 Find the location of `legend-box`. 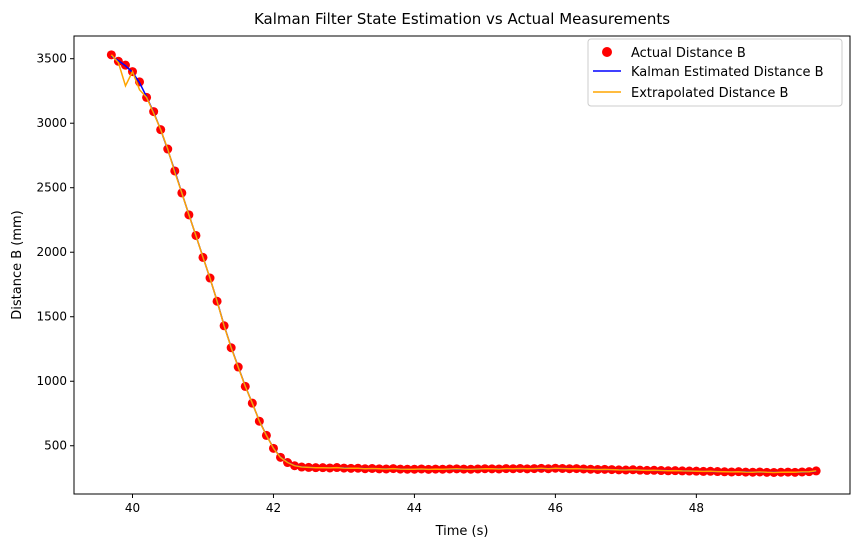

legend-box is located at coordinates (715, 72).